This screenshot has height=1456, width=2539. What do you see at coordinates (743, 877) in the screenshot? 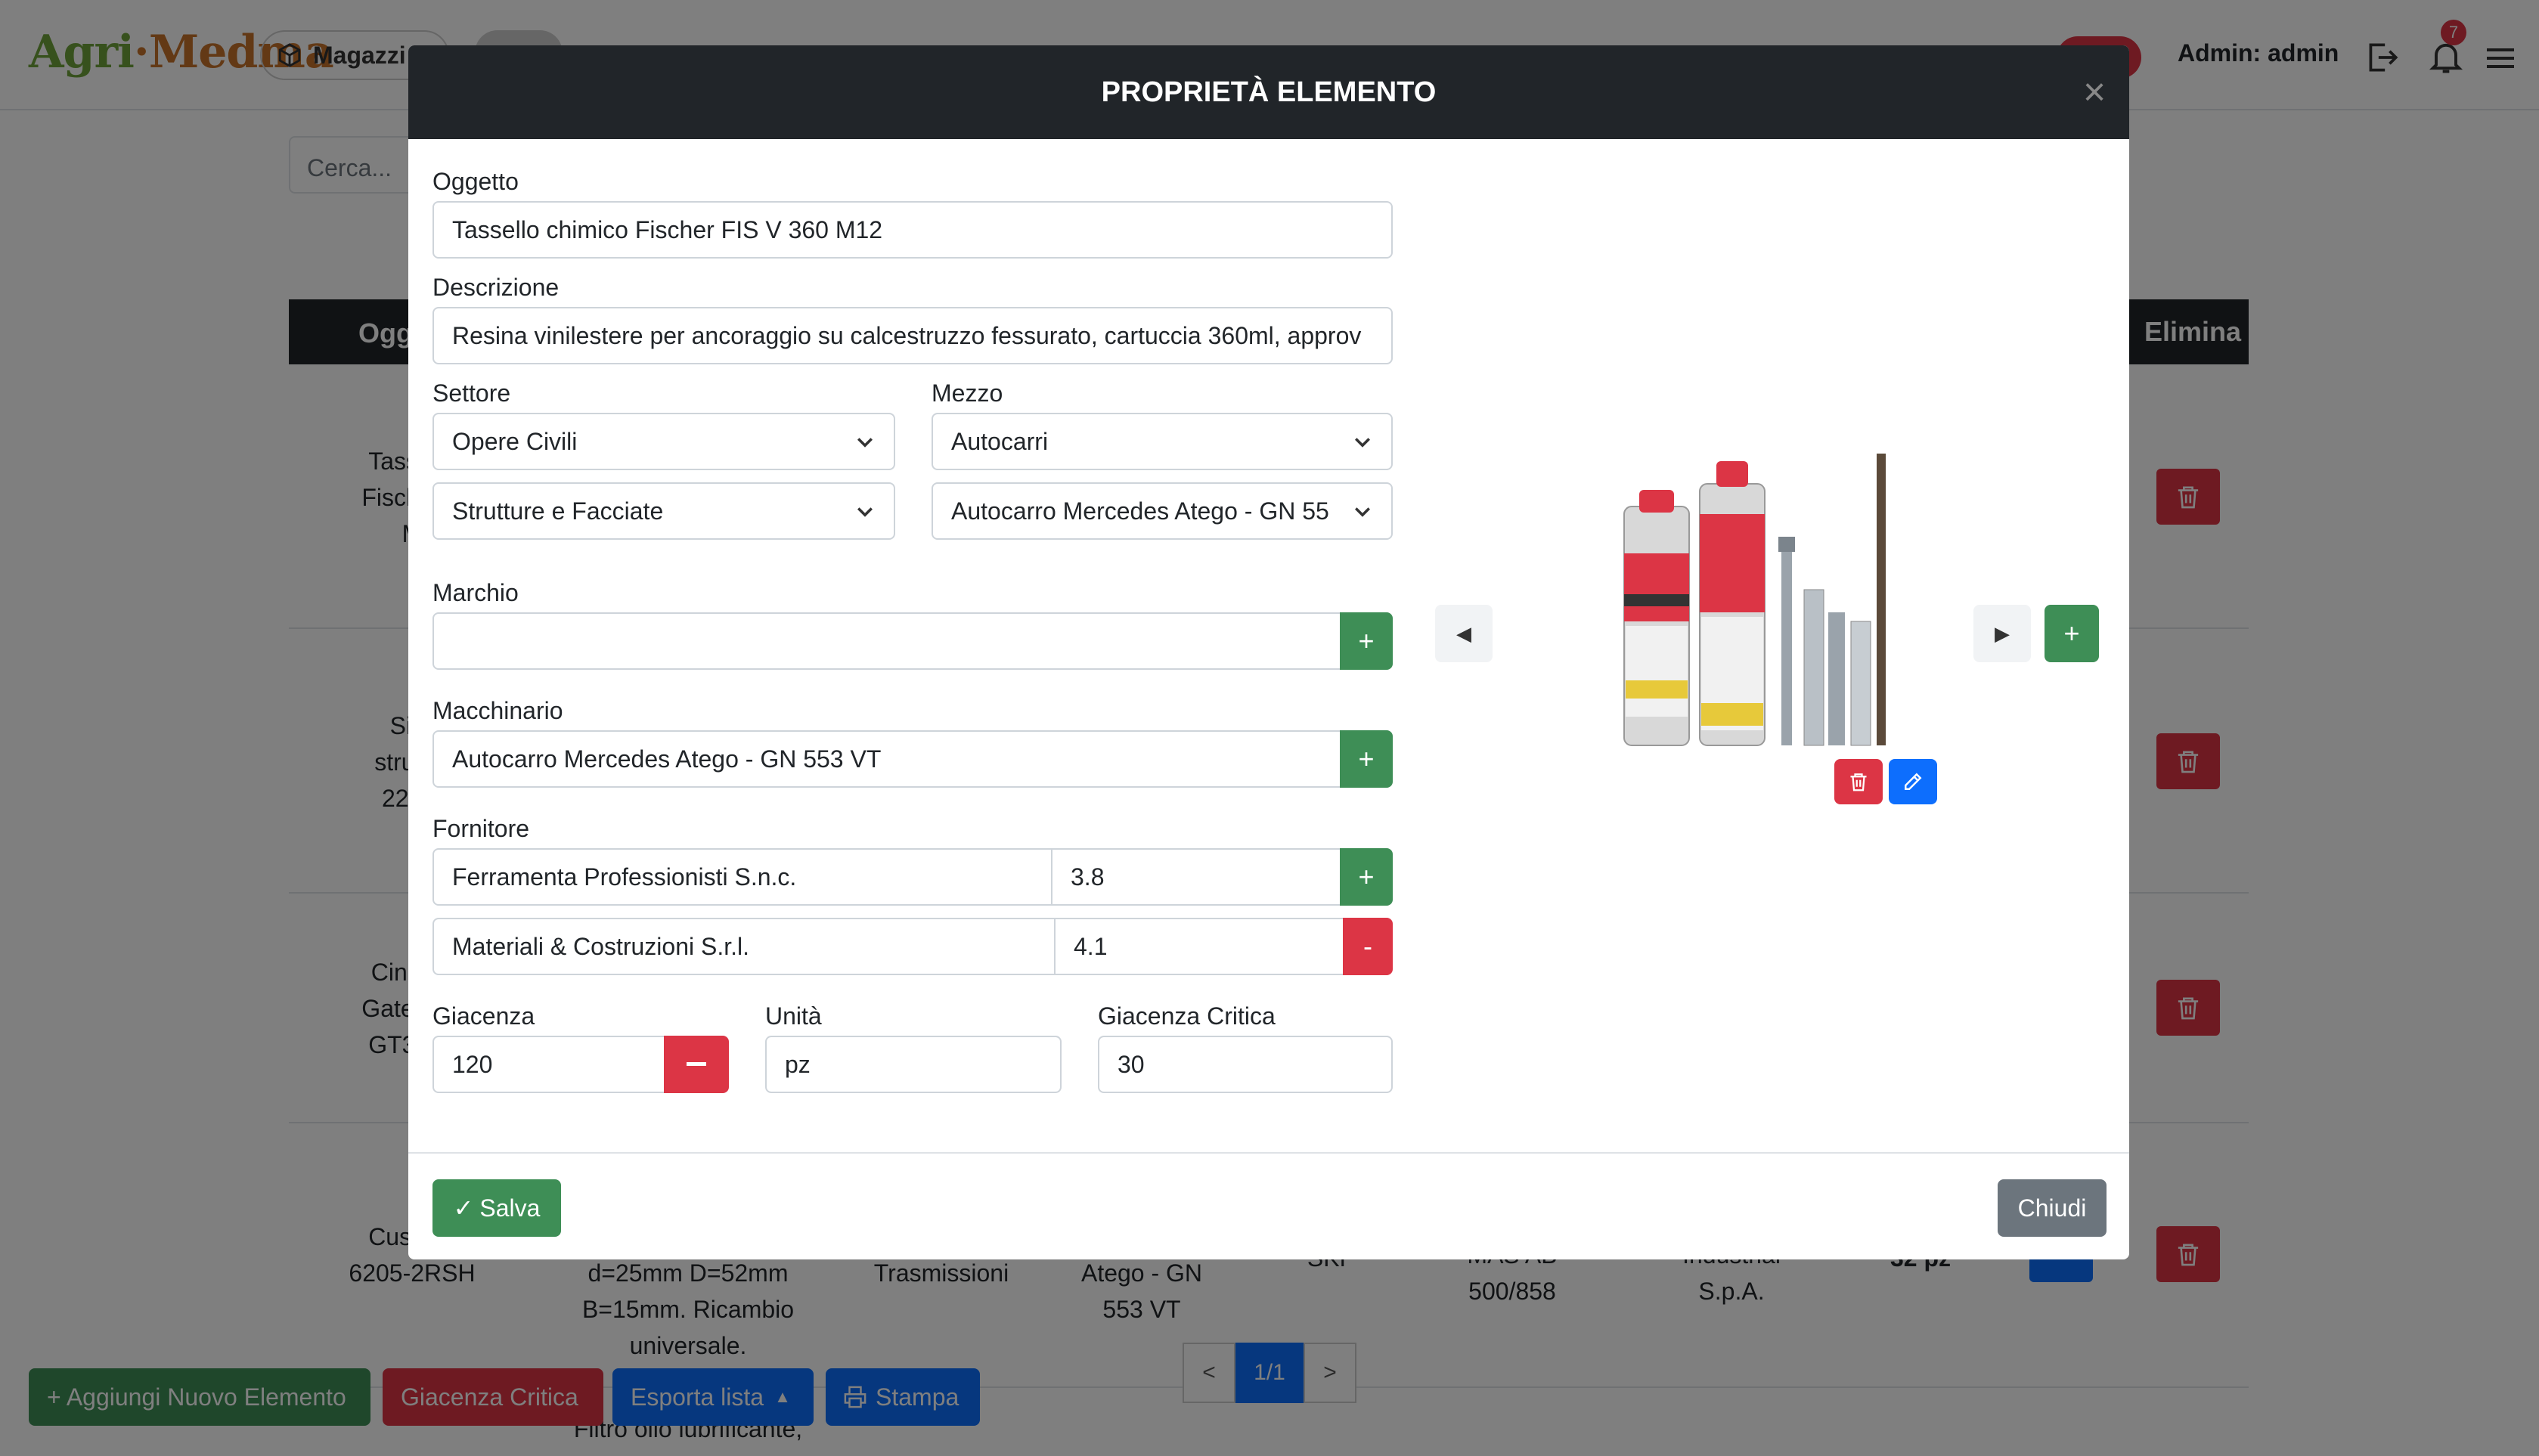
I see `fornitore-name-input: Ferramenta Professionisti S.n.c.` at bounding box center [743, 877].